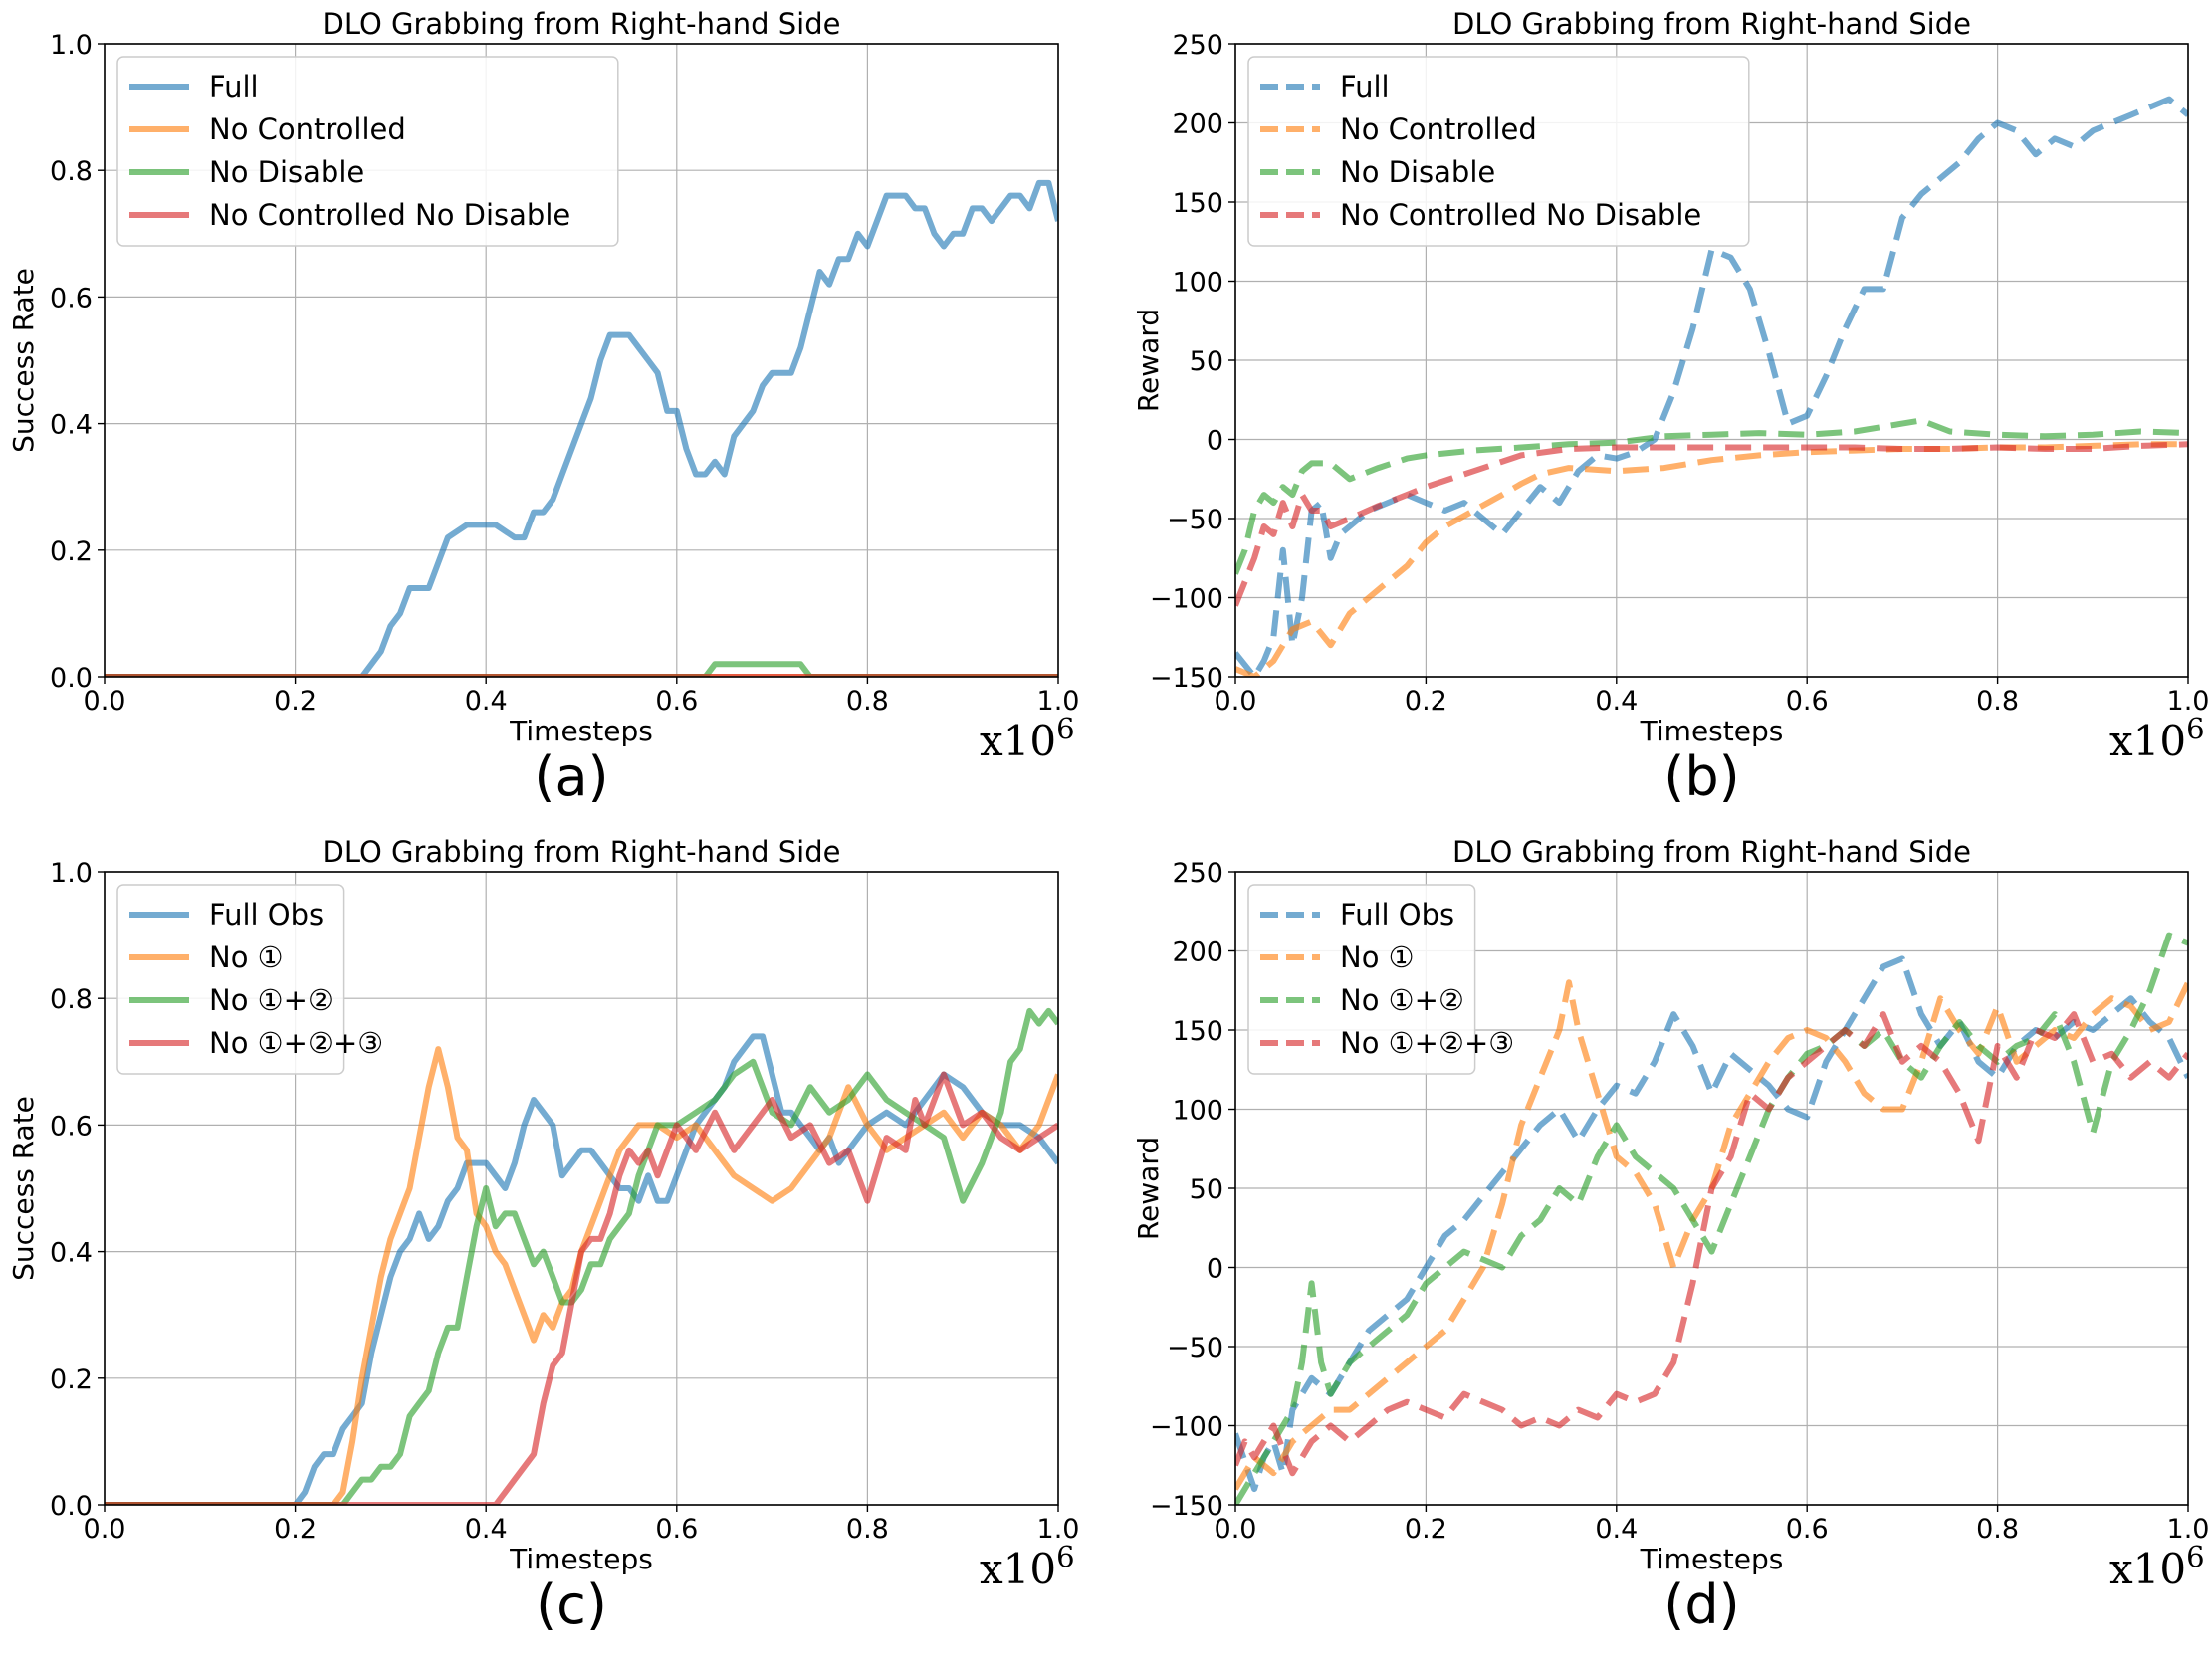 The width and height of the screenshot is (2212, 1671). What do you see at coordinates (1397, 915) in the screenshot?
I see `legend-label: Full Obs` at bounding box center [1397, 915].